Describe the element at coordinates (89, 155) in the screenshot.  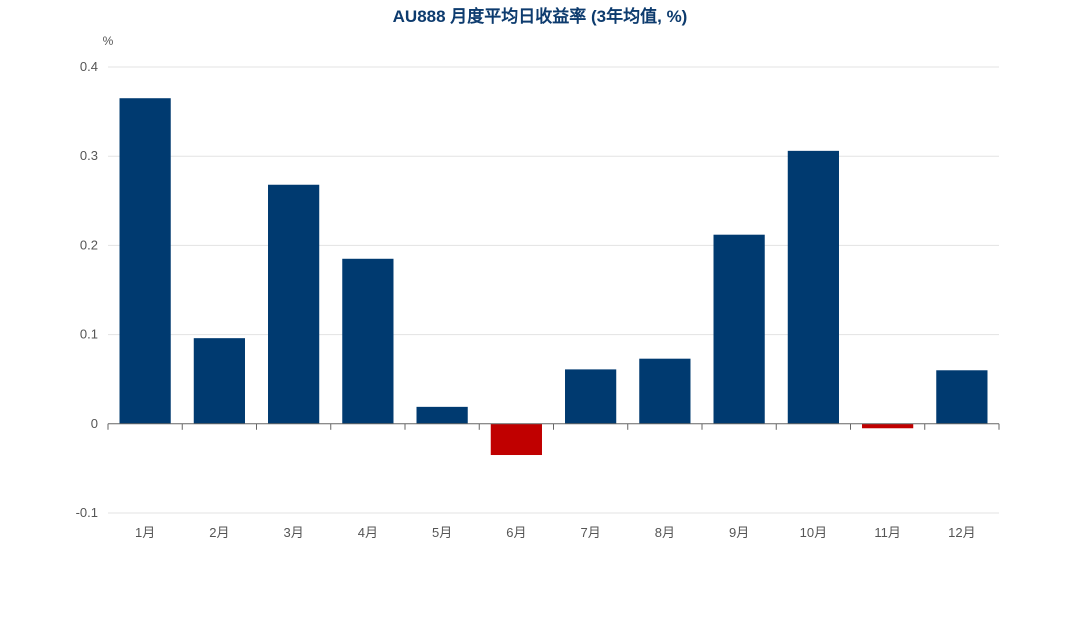
I see `y-tick-label: 0.3` at that location.